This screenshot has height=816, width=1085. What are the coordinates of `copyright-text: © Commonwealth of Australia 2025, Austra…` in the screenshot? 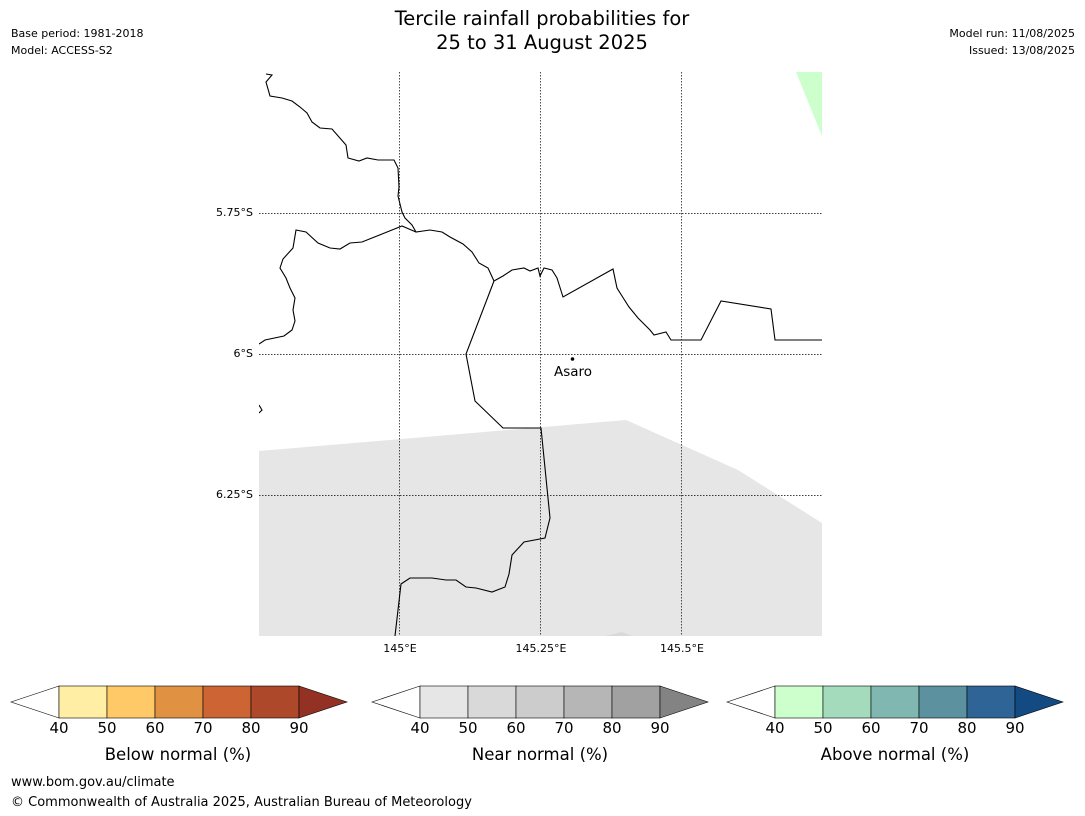 It's located at (241, 802).